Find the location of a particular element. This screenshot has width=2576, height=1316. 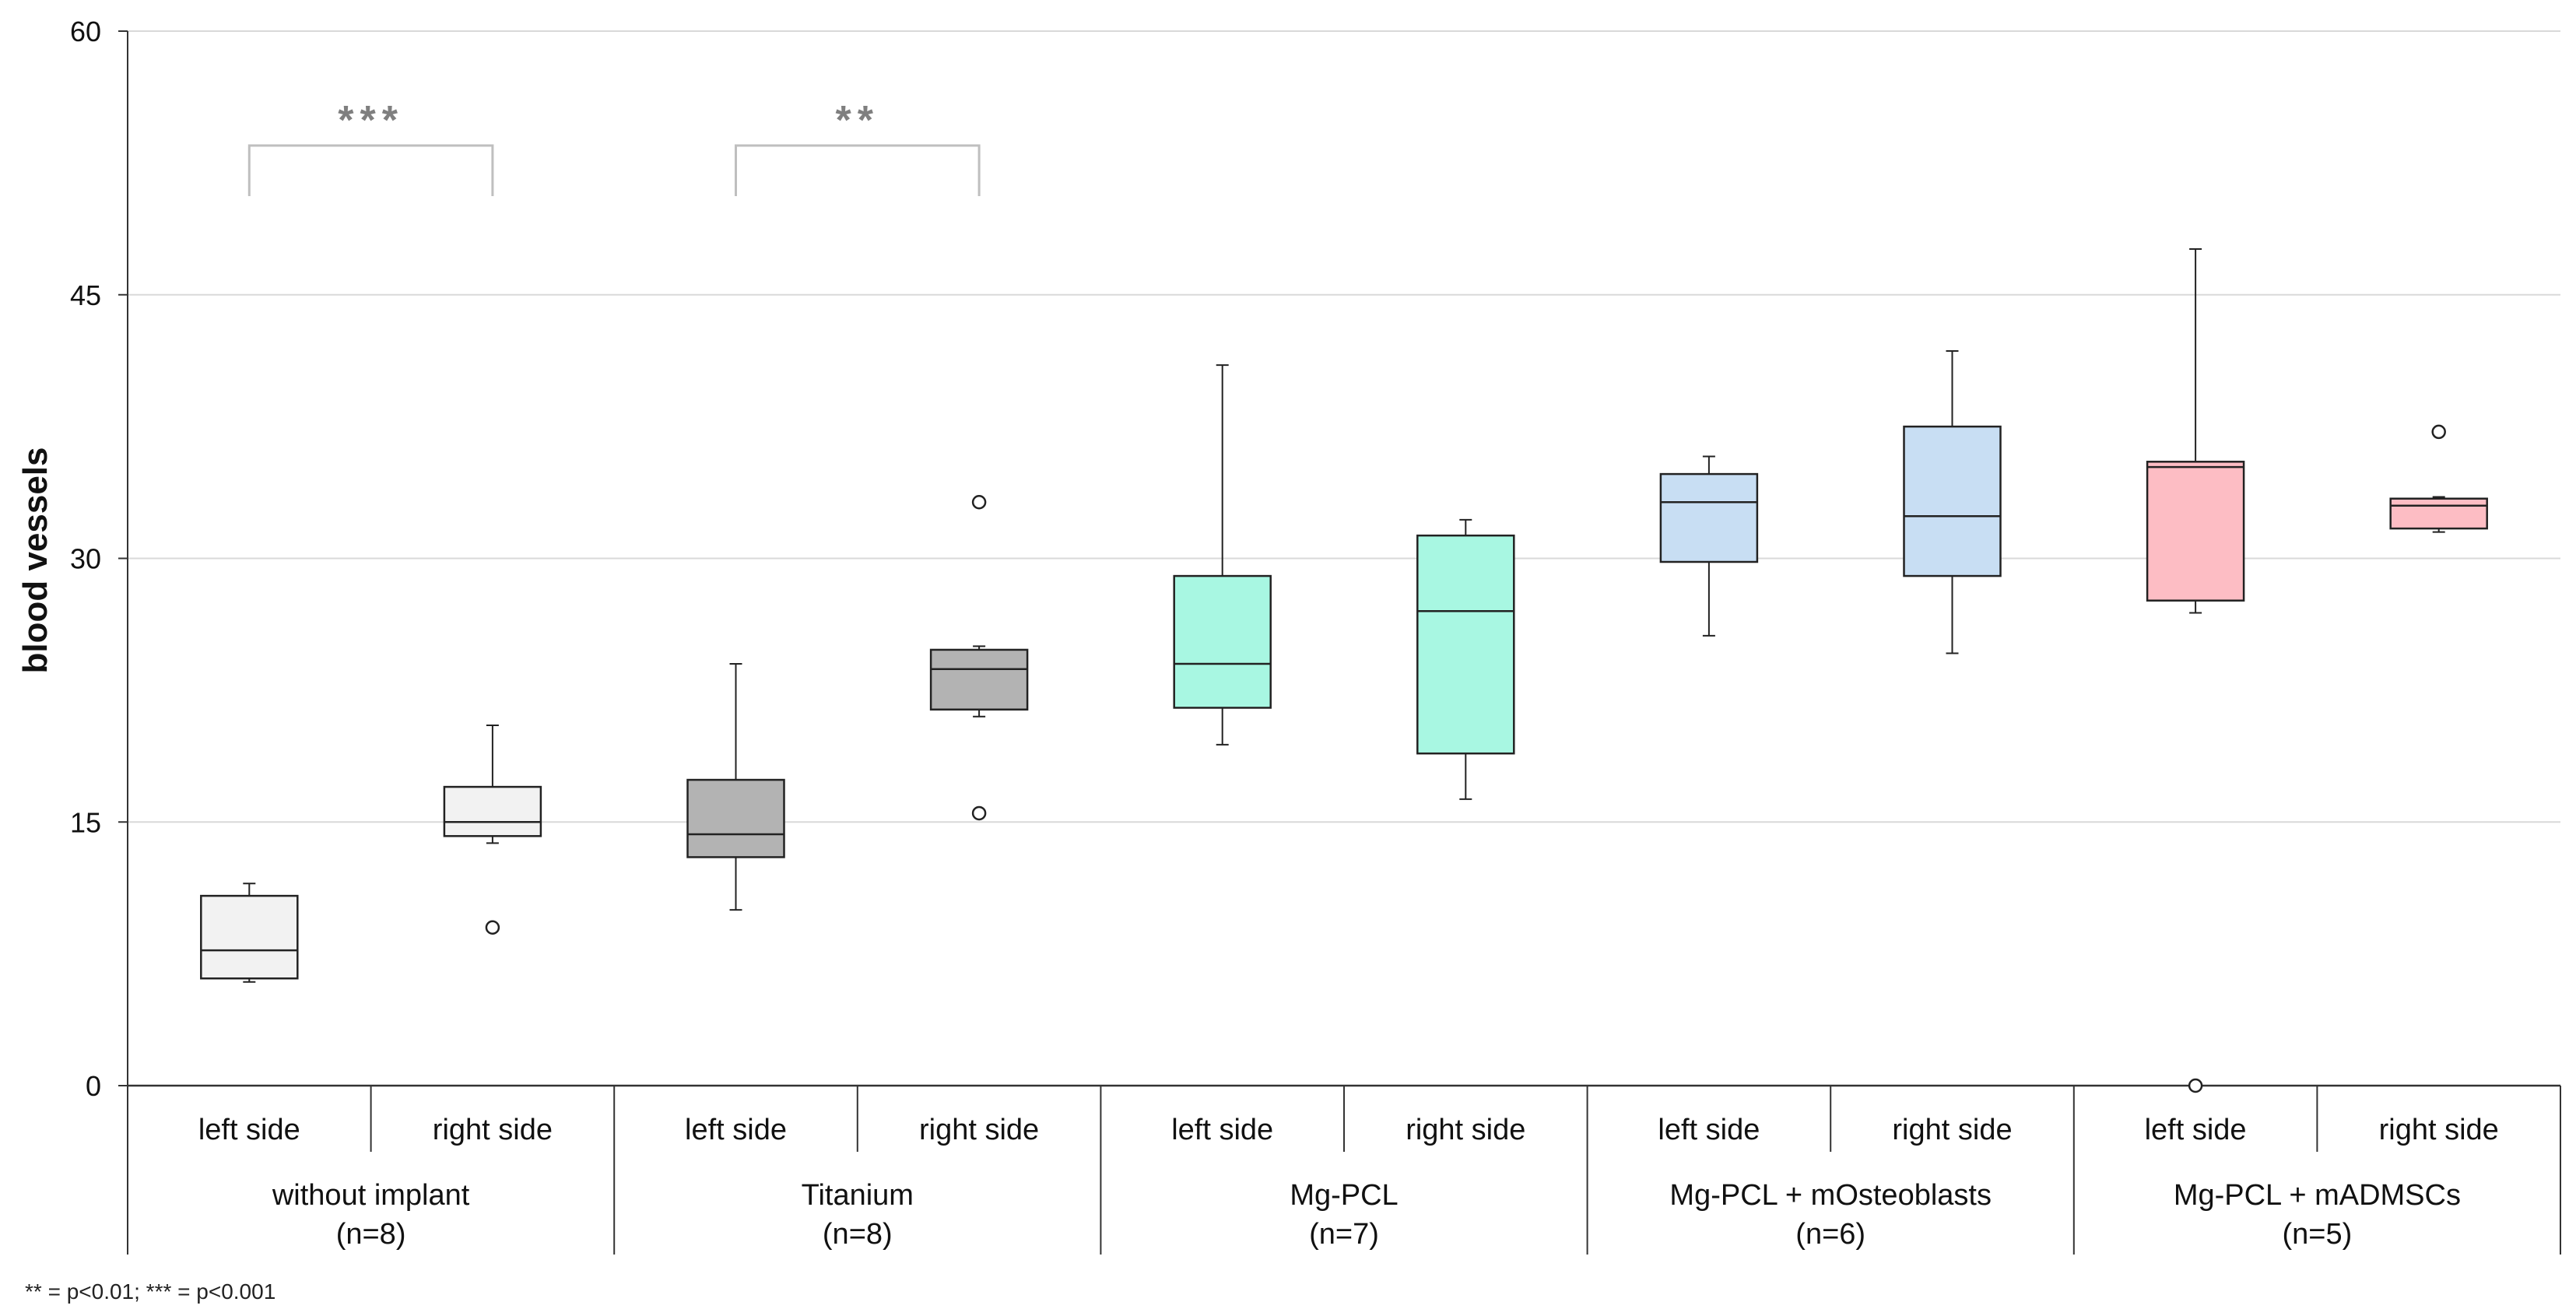

group-n-label: (n=6) is located at coordinates (1830, 1234).